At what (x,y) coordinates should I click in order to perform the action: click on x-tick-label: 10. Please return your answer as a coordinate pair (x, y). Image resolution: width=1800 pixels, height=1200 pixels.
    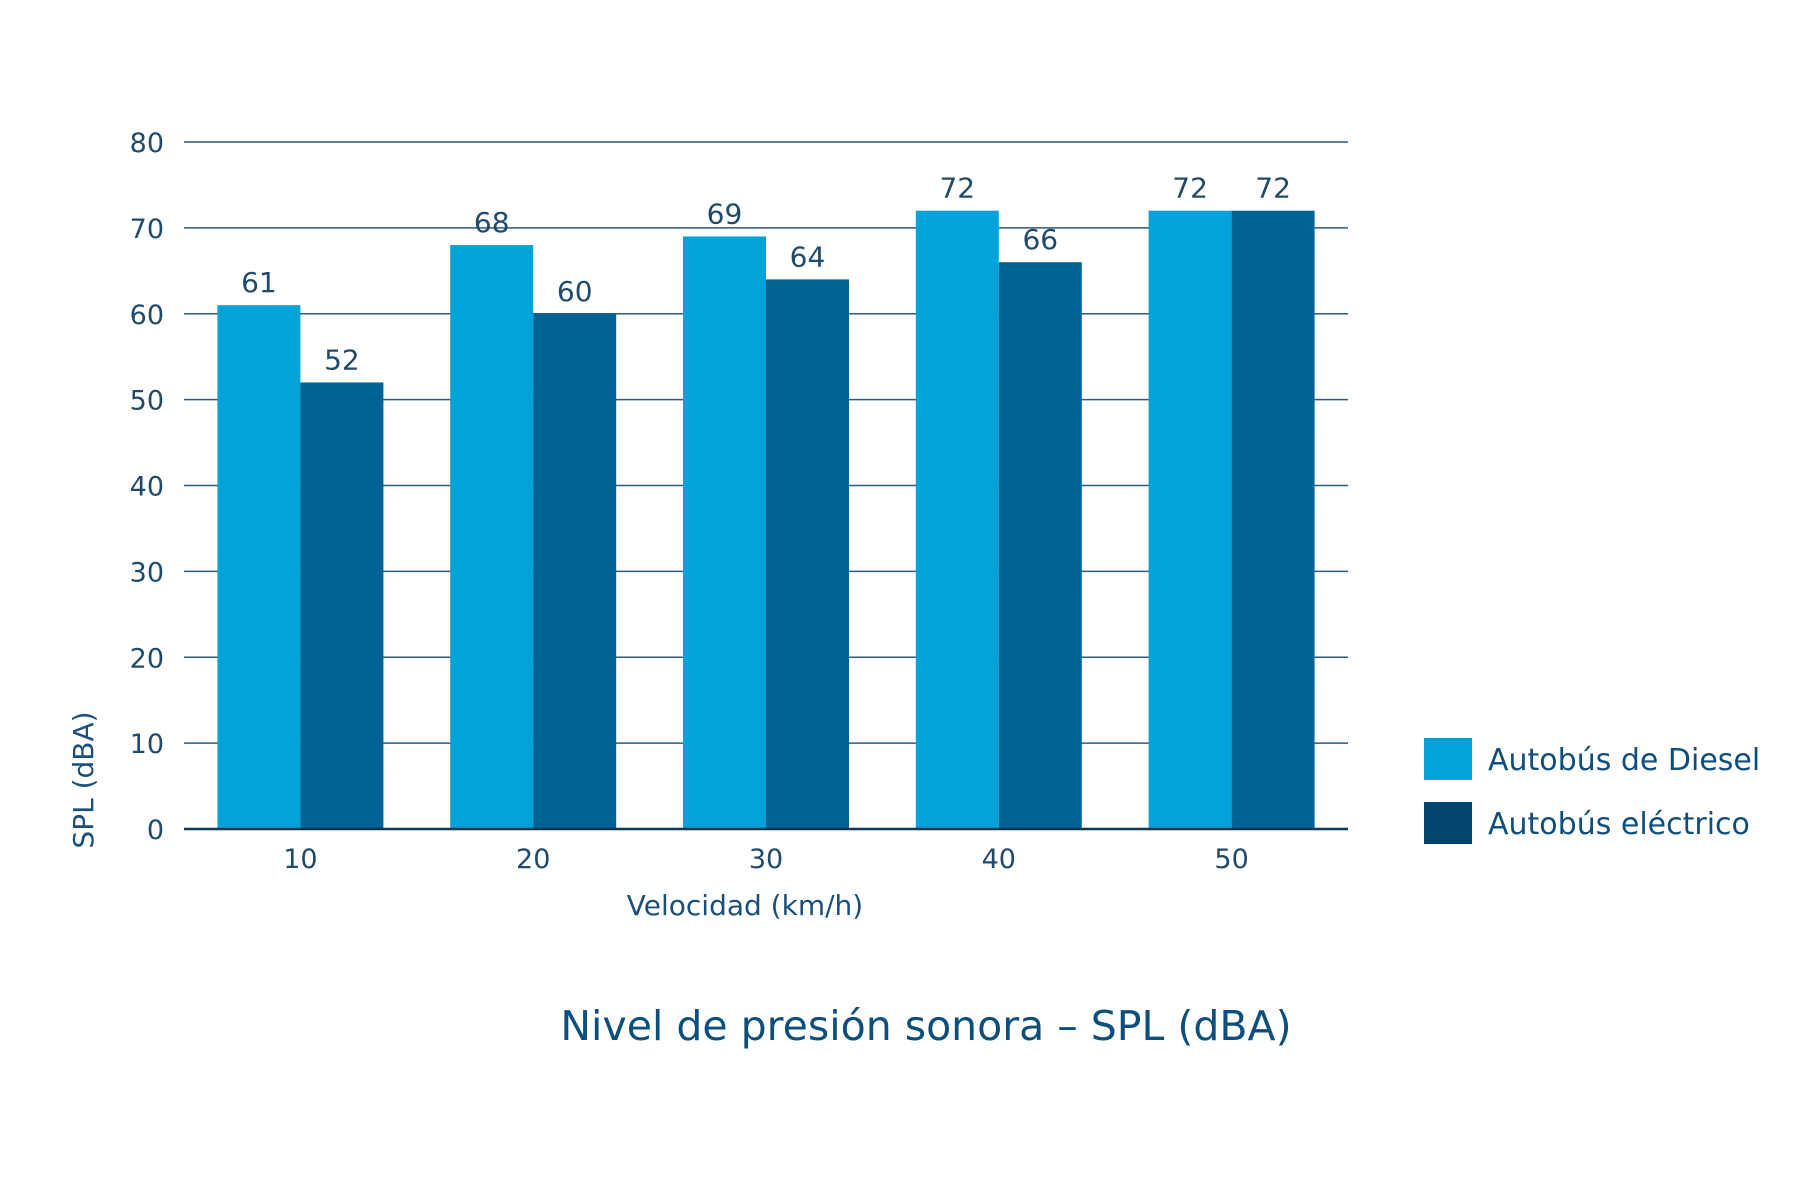
    Looking at the image, I should click on (300, 859).